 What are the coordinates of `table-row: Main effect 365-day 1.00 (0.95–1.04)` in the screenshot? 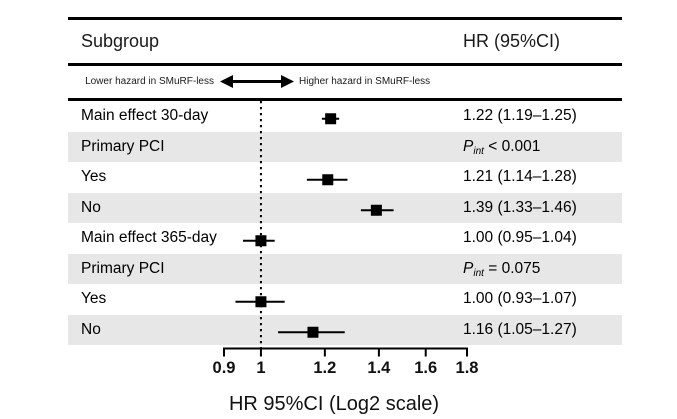 It's located at (345, 238).